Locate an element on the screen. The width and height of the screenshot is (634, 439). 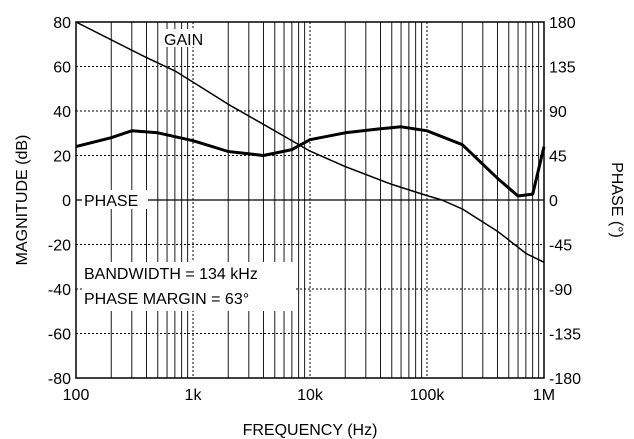
y-tick-label: 0 is located at coordinates (66, 201).